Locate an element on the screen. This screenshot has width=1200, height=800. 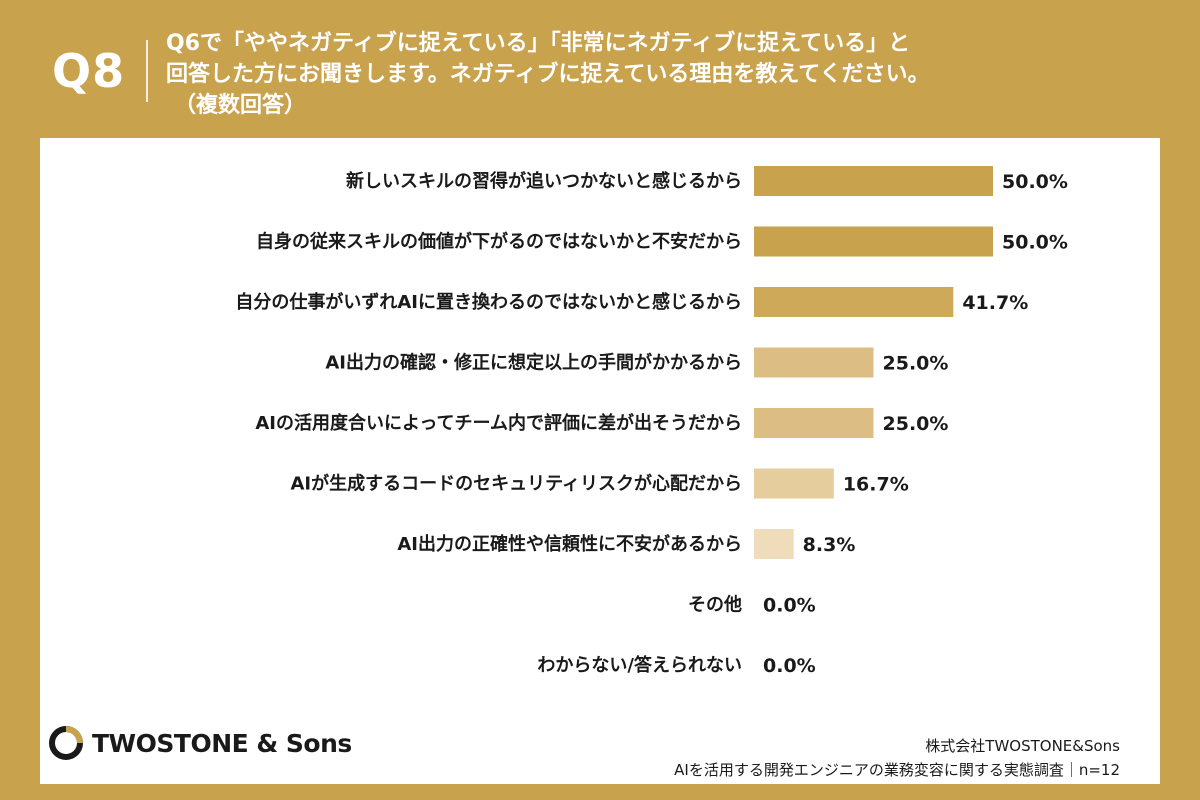
logo-mark-icon is located at coordinates (66, 743).